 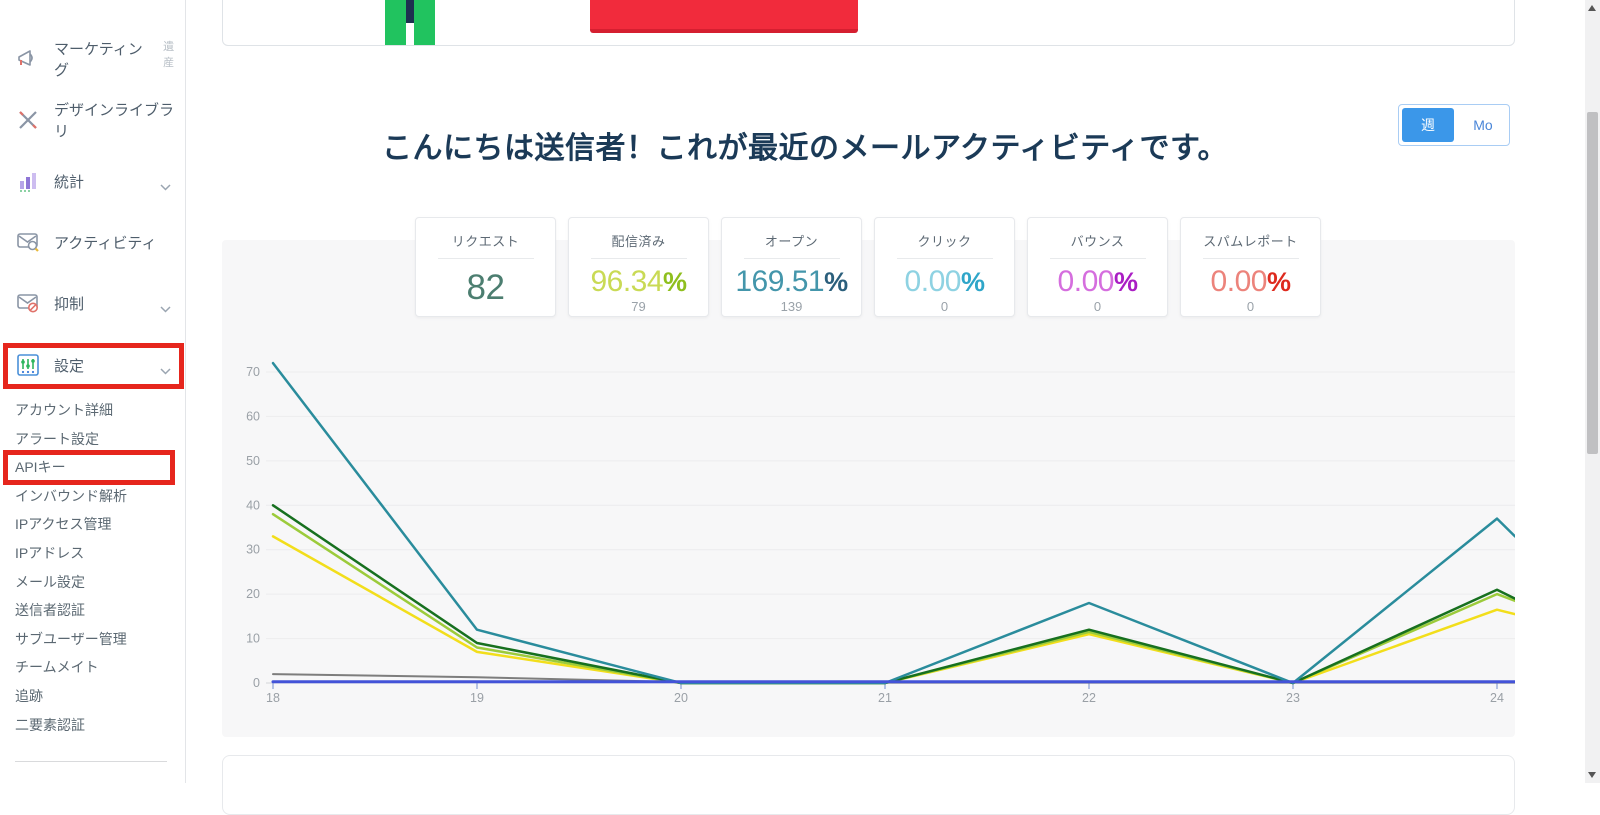 What do you see at coordinates (28, 0) in the screenshot?
I see `mail-api-icon` at bounding box center [28, 0].